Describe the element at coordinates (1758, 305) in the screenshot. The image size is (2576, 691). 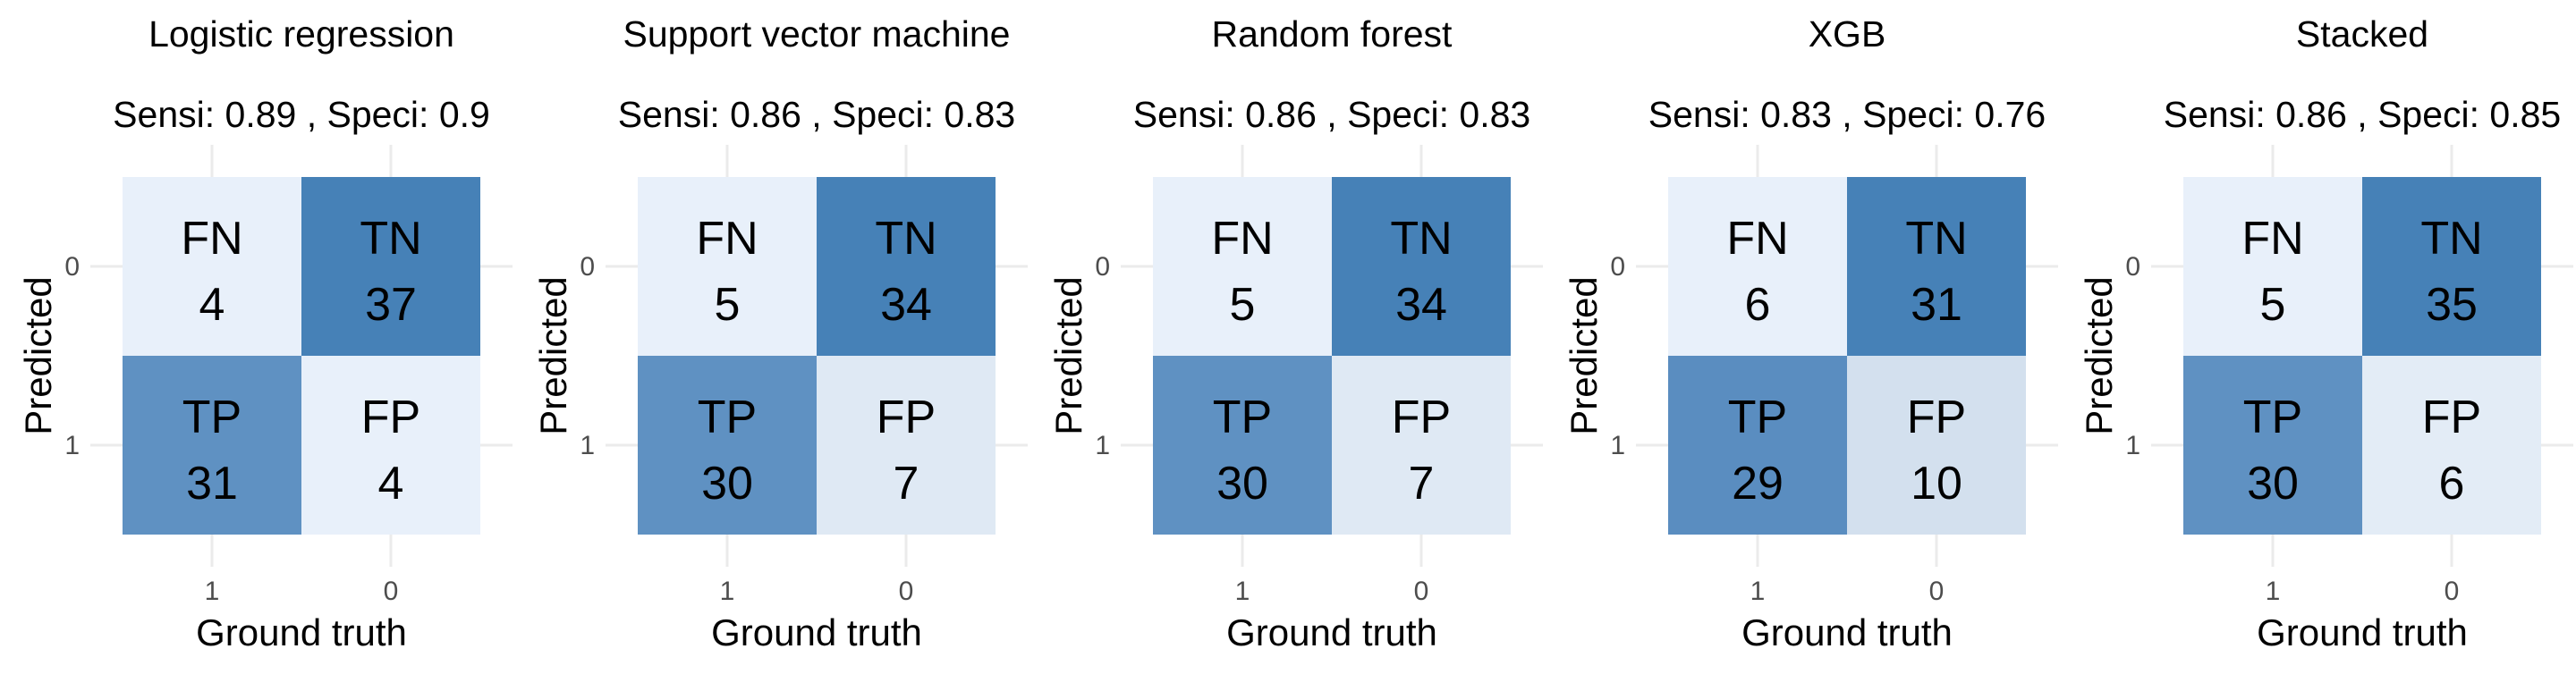
I see `cell-value-fn: 6` at that location.